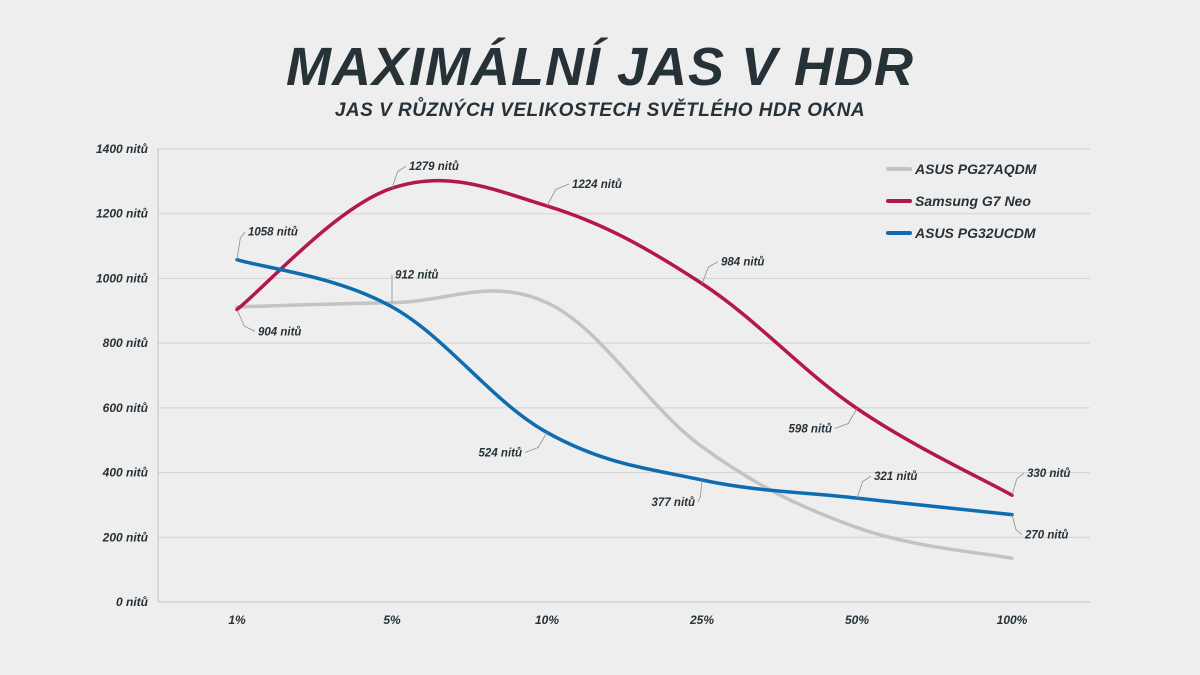  I want to click on data-label: 598 nitů, so click(810, 430).